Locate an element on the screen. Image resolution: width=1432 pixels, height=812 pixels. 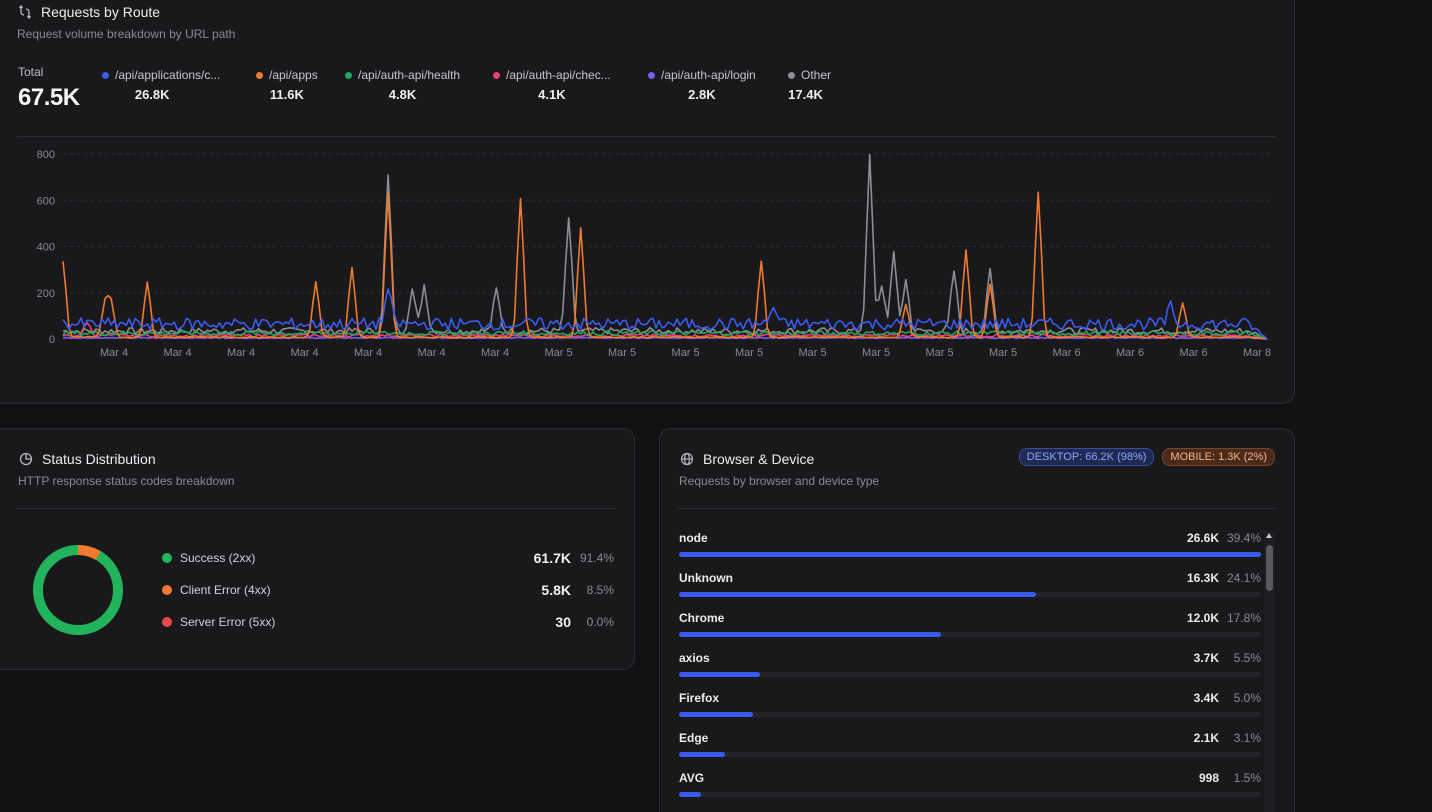
legend-label: /api/auth-api/login is located at coordinates (708, 75).